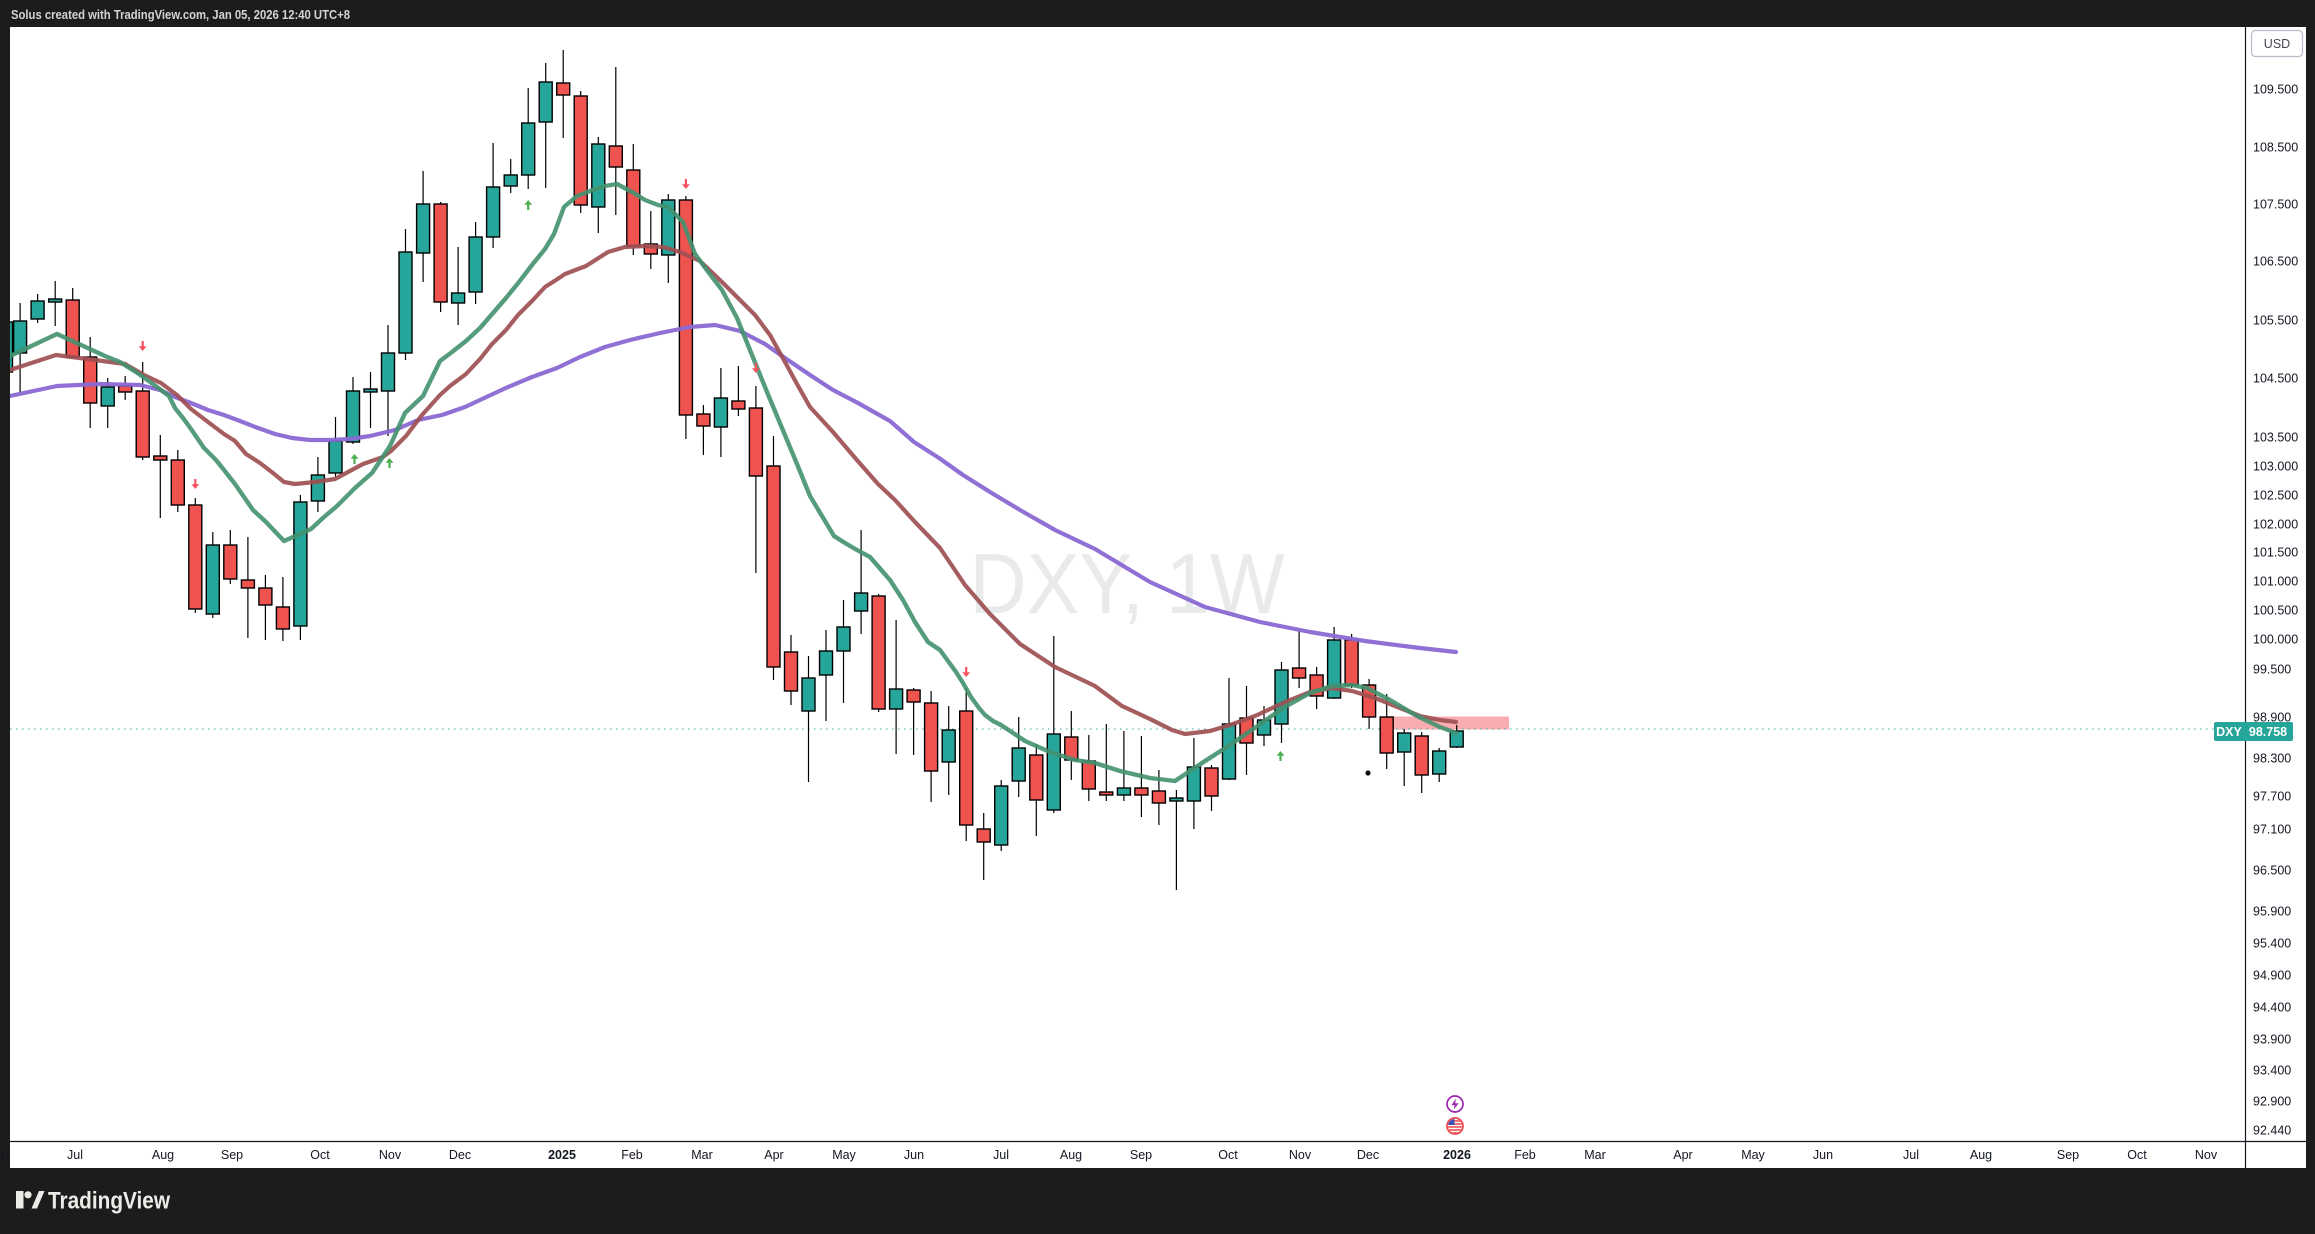  I want to click on svg-text: 102.500, so click(2275, 496).